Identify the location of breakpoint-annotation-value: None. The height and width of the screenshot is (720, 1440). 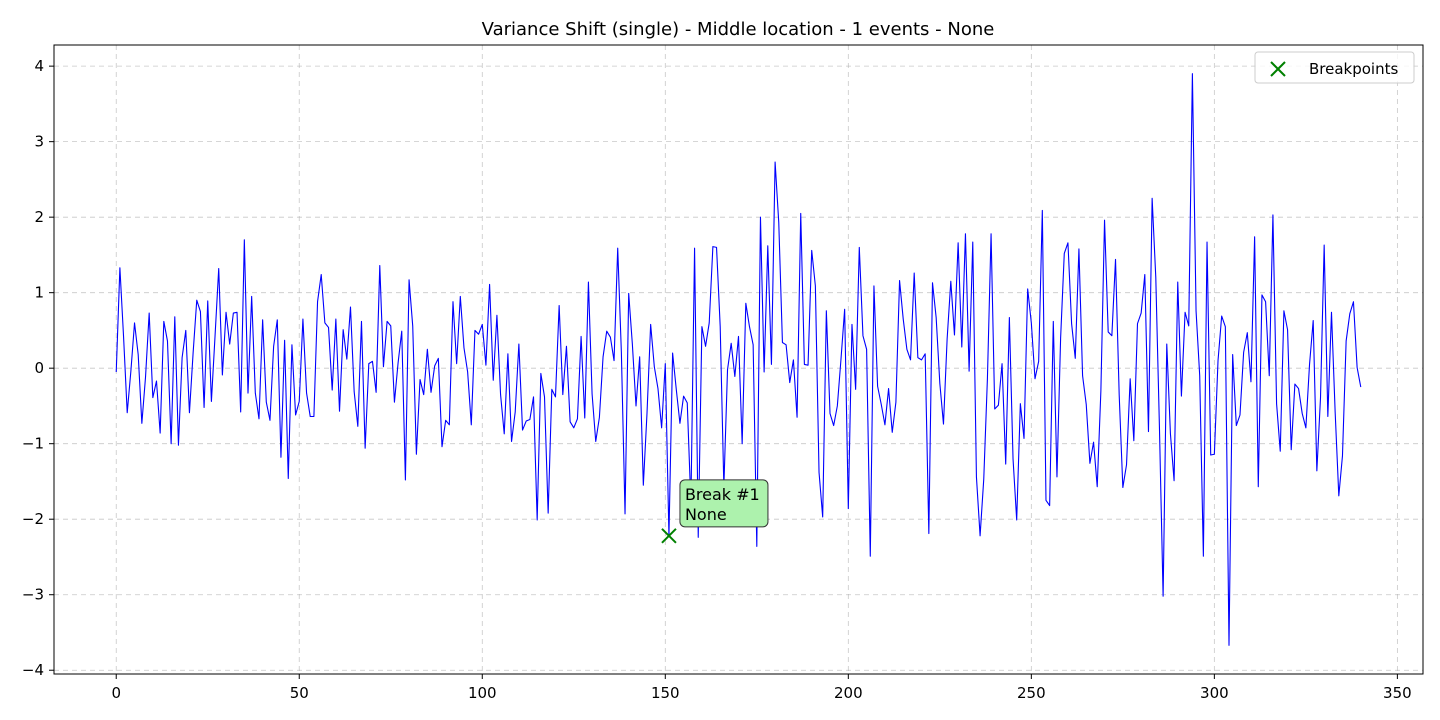
(706, 514).